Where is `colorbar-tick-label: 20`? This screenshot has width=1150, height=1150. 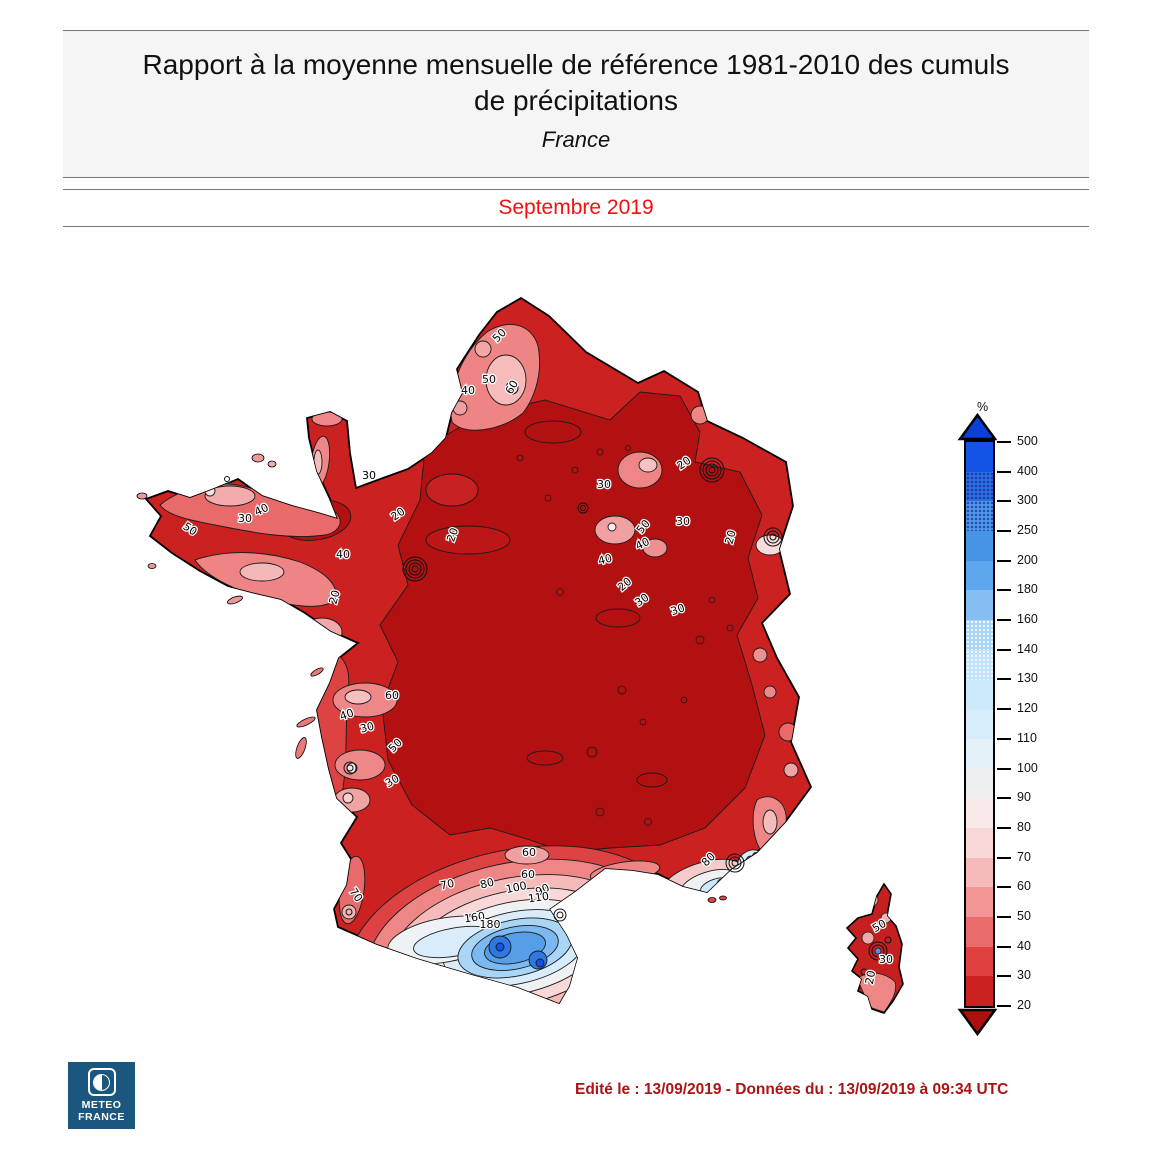 colorbar-tick-label: 20 is located at coordinates (1024, 1005).